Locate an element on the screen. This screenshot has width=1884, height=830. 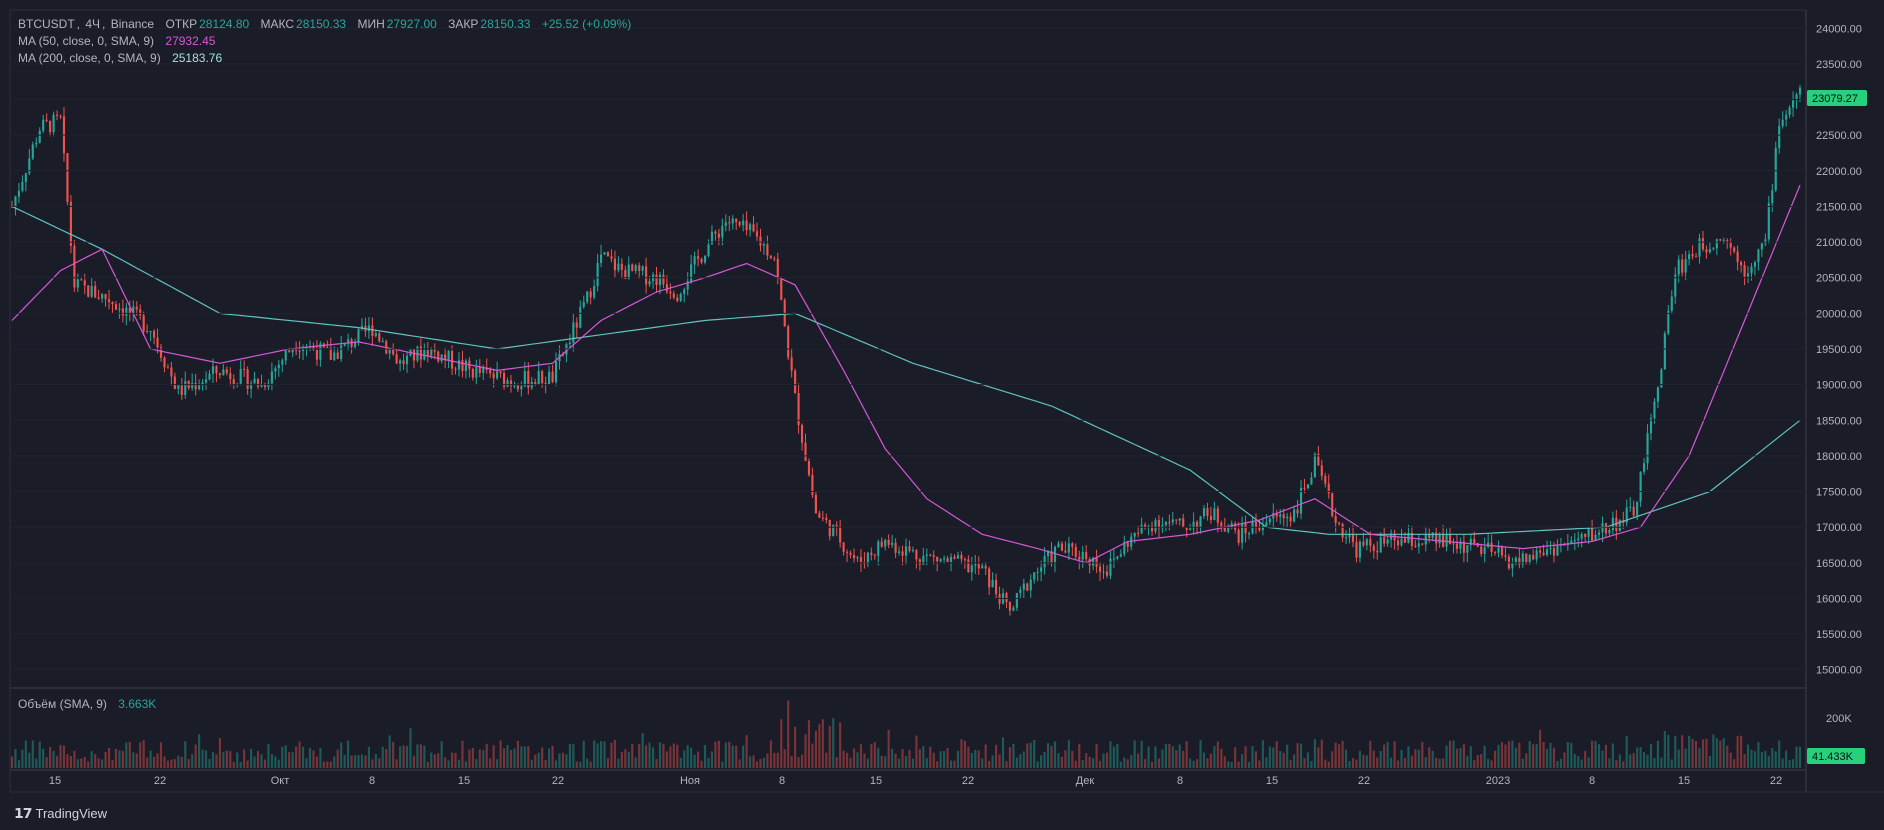
symbol-interval: 4Ч is located at coordinates (93, 24).